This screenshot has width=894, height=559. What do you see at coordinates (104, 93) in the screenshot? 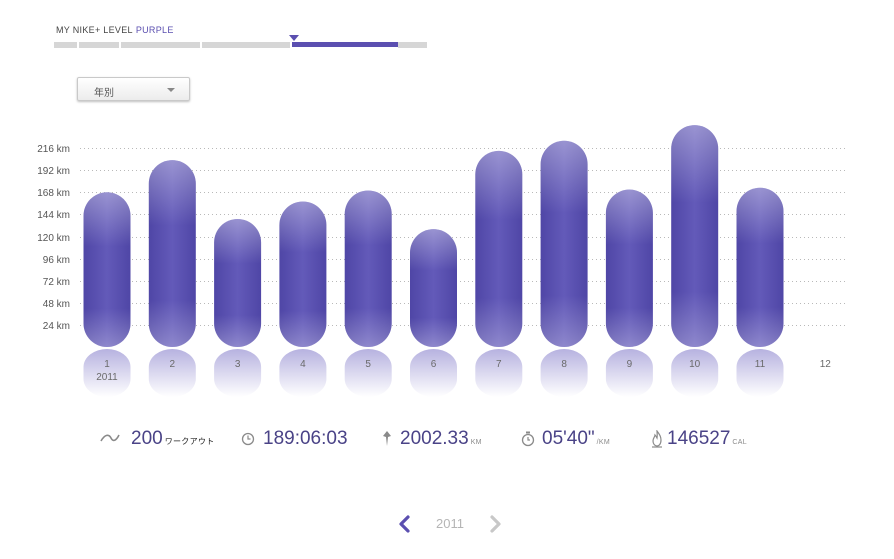
I see `period-dropdown-value: 年別` at bounding box center [104, 93].